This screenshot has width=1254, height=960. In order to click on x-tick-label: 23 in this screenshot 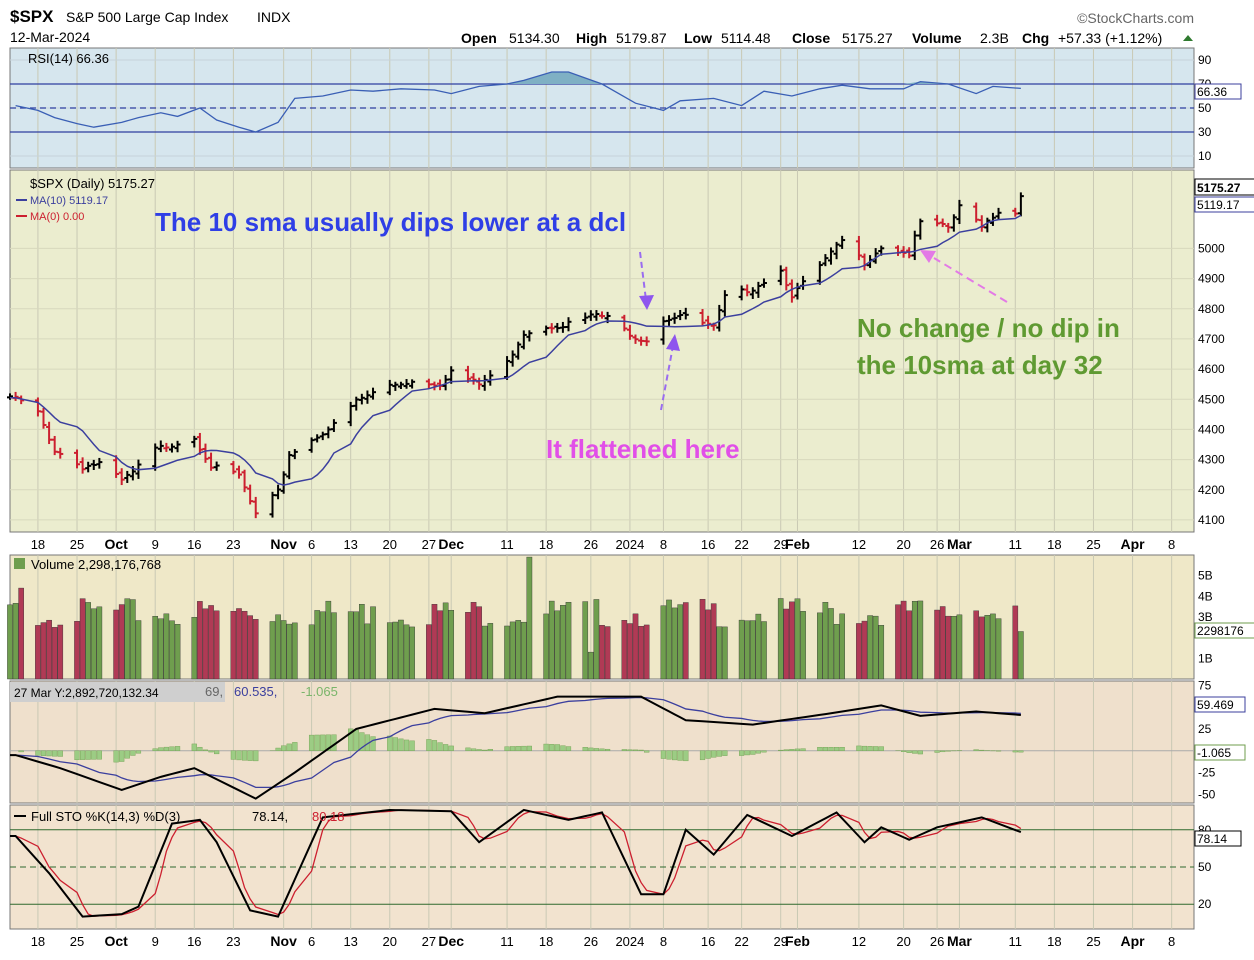, I will do `click(233, 941)`.